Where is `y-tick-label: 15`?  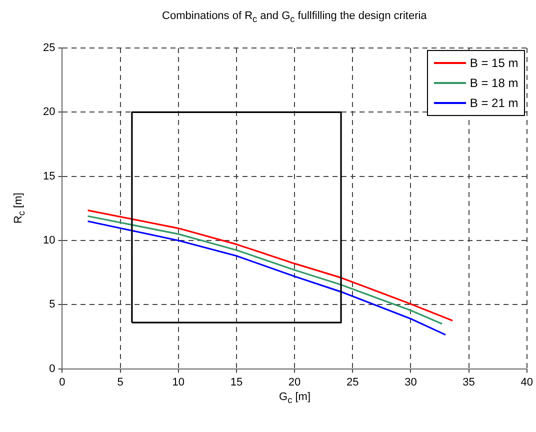 y-tick-label: 15 is located at coordinates (49, 176).